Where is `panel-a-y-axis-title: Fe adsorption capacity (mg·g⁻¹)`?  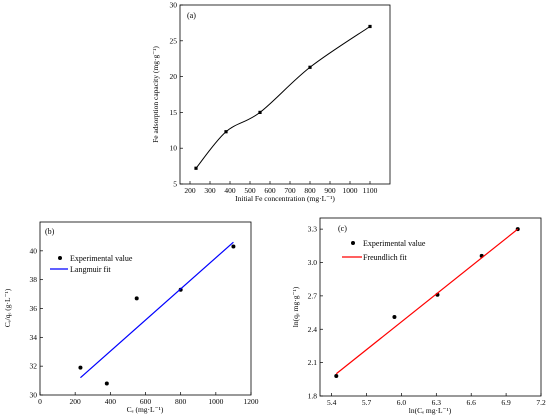
panel-a-y-axis-title: Fe adsorption capacity (mg·g⁻¹) is located at coordinates (155, 94).